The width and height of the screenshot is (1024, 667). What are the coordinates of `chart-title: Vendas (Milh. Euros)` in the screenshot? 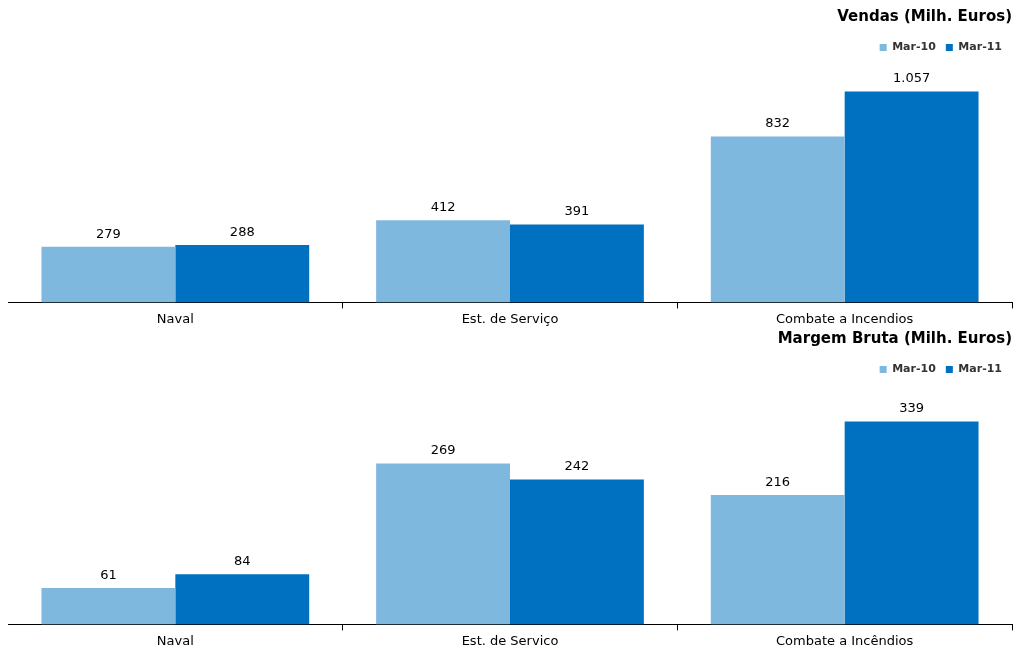 It's located at (924, 15).